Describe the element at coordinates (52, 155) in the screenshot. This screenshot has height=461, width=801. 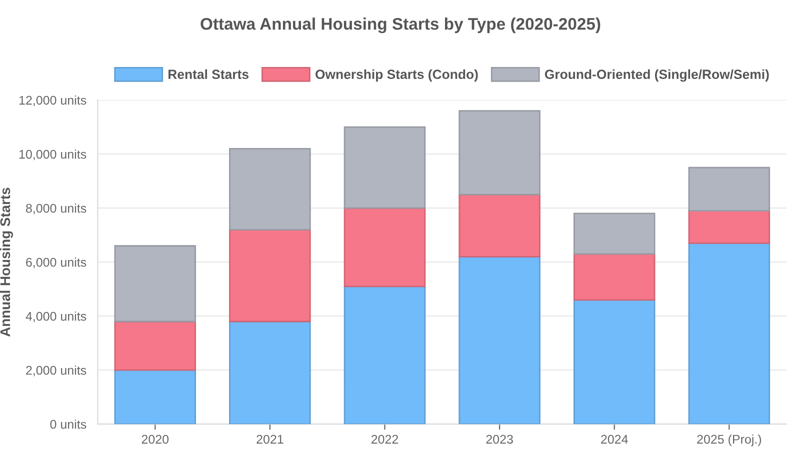
I see `y-tick-label: 10,000 units` at that location.